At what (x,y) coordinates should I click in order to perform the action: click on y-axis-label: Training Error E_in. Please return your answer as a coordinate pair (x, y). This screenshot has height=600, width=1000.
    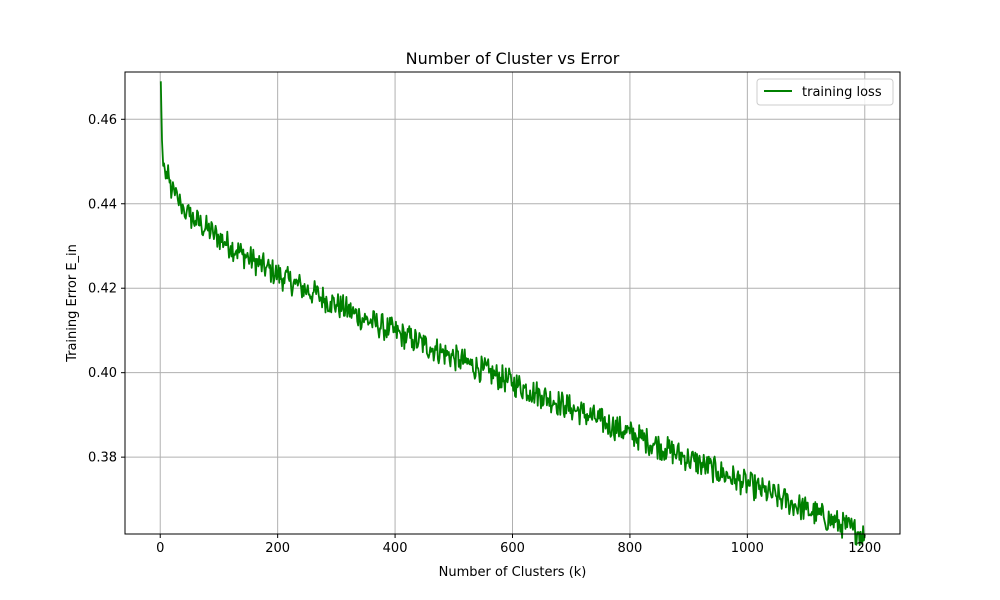
    Looking at the image, I should click on (72, 303).